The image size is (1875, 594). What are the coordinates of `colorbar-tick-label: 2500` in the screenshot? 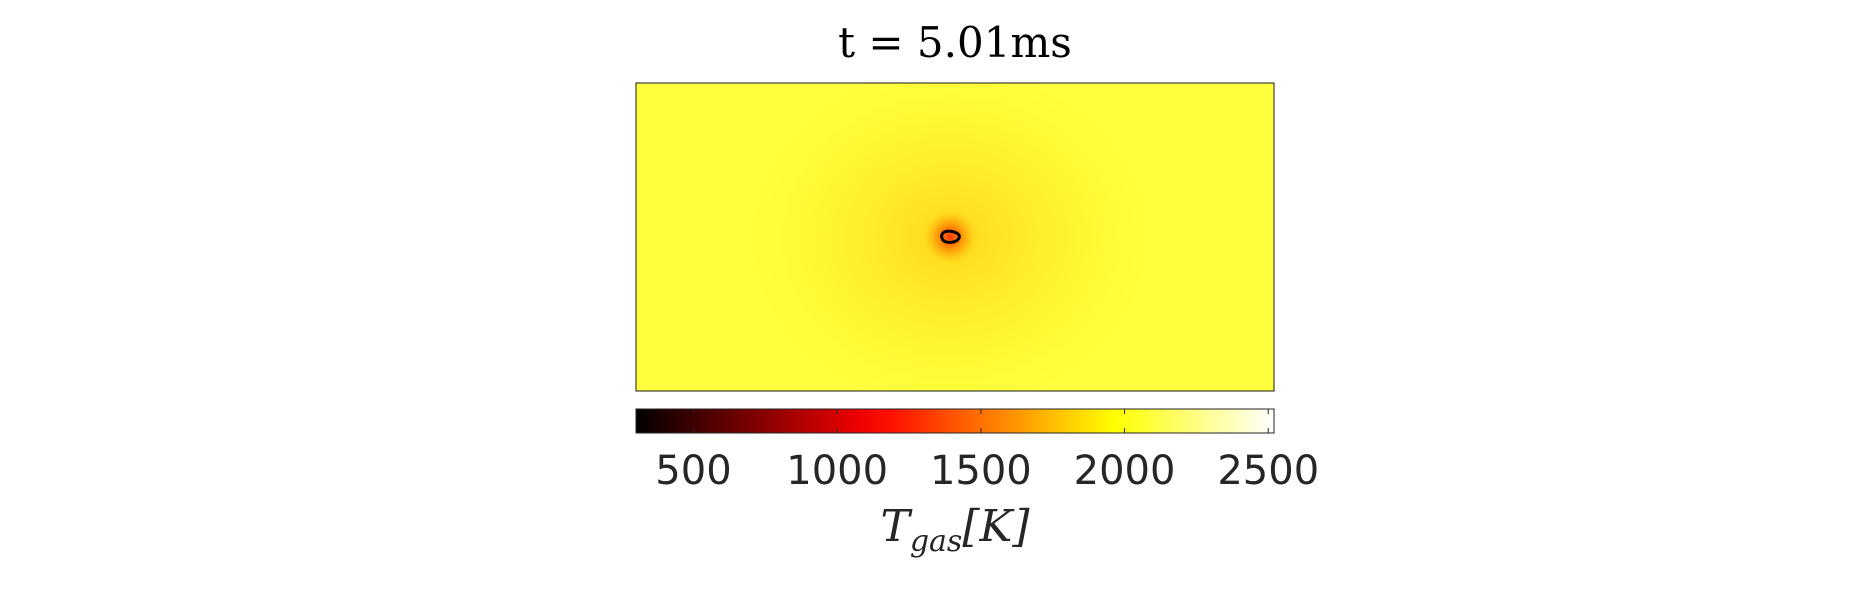 It's located at (1268, 471).